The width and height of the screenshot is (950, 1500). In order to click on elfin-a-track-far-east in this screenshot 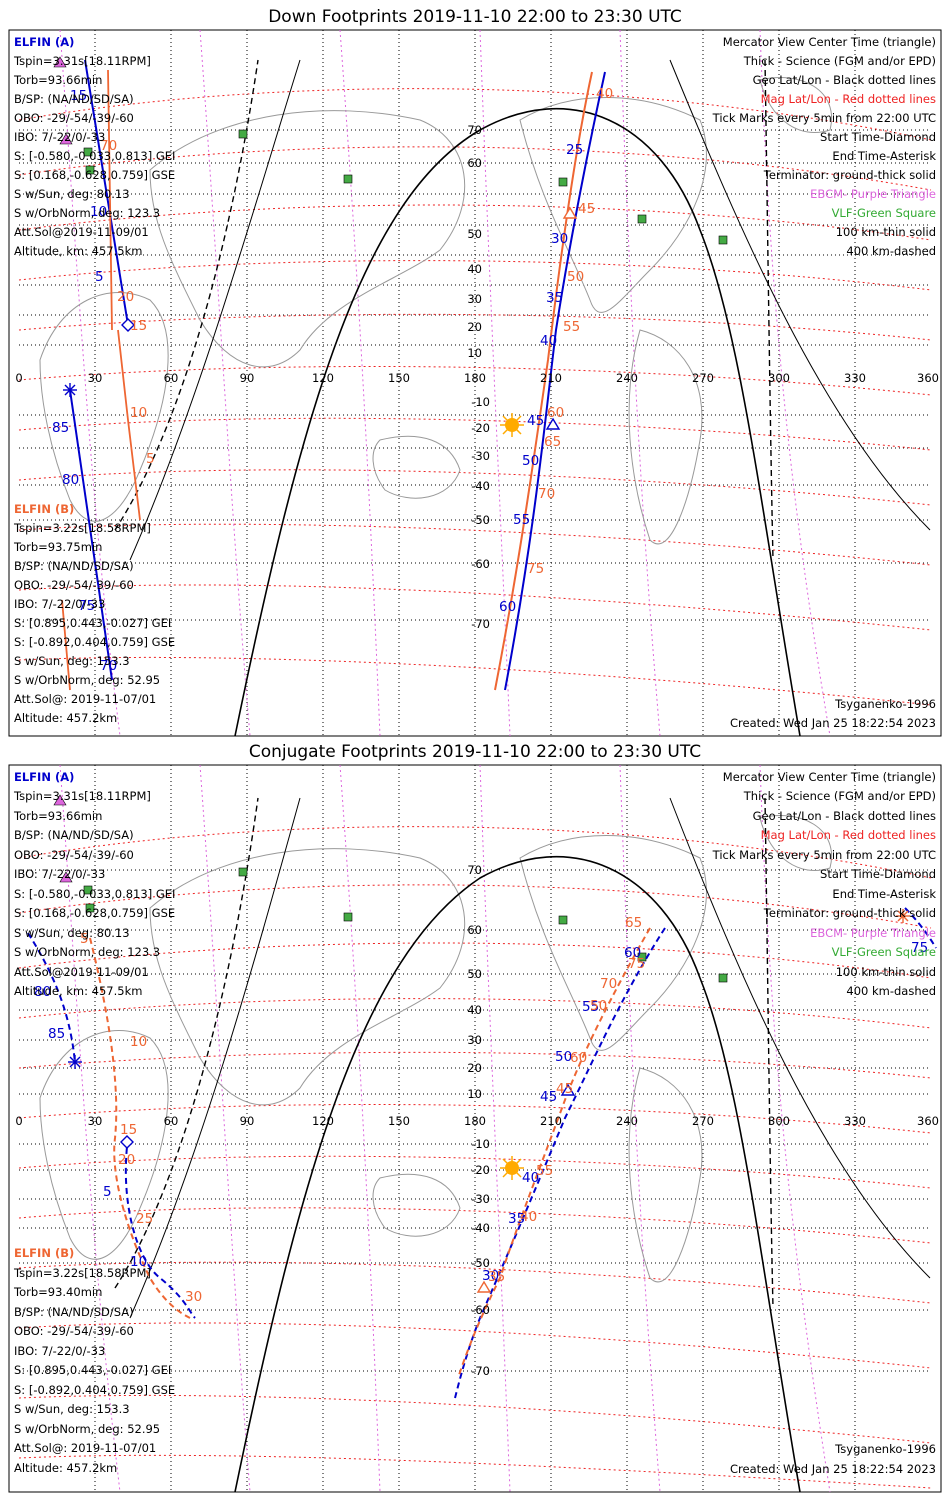, I will do `click(920, 928)`.